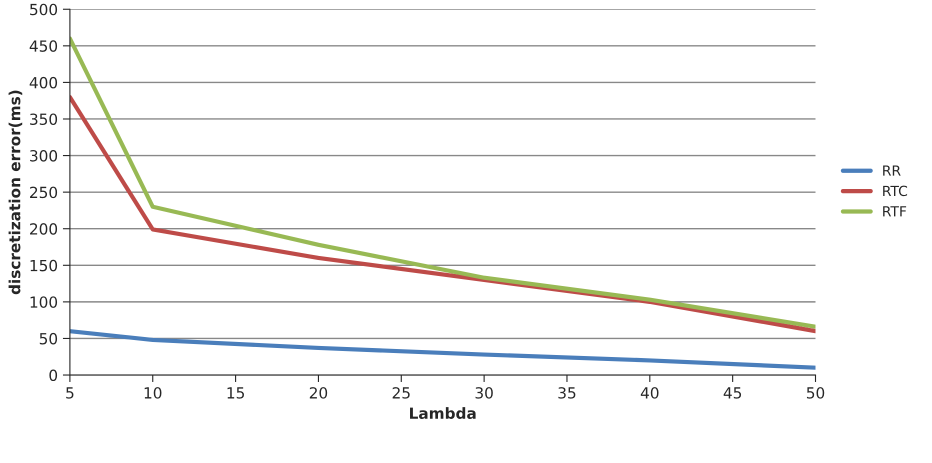 The height and width of the screenshot is (463, 932). Describe the element at coordinates (319, 393) in the screenshot. I see `x-tick-label: 20` at that location.